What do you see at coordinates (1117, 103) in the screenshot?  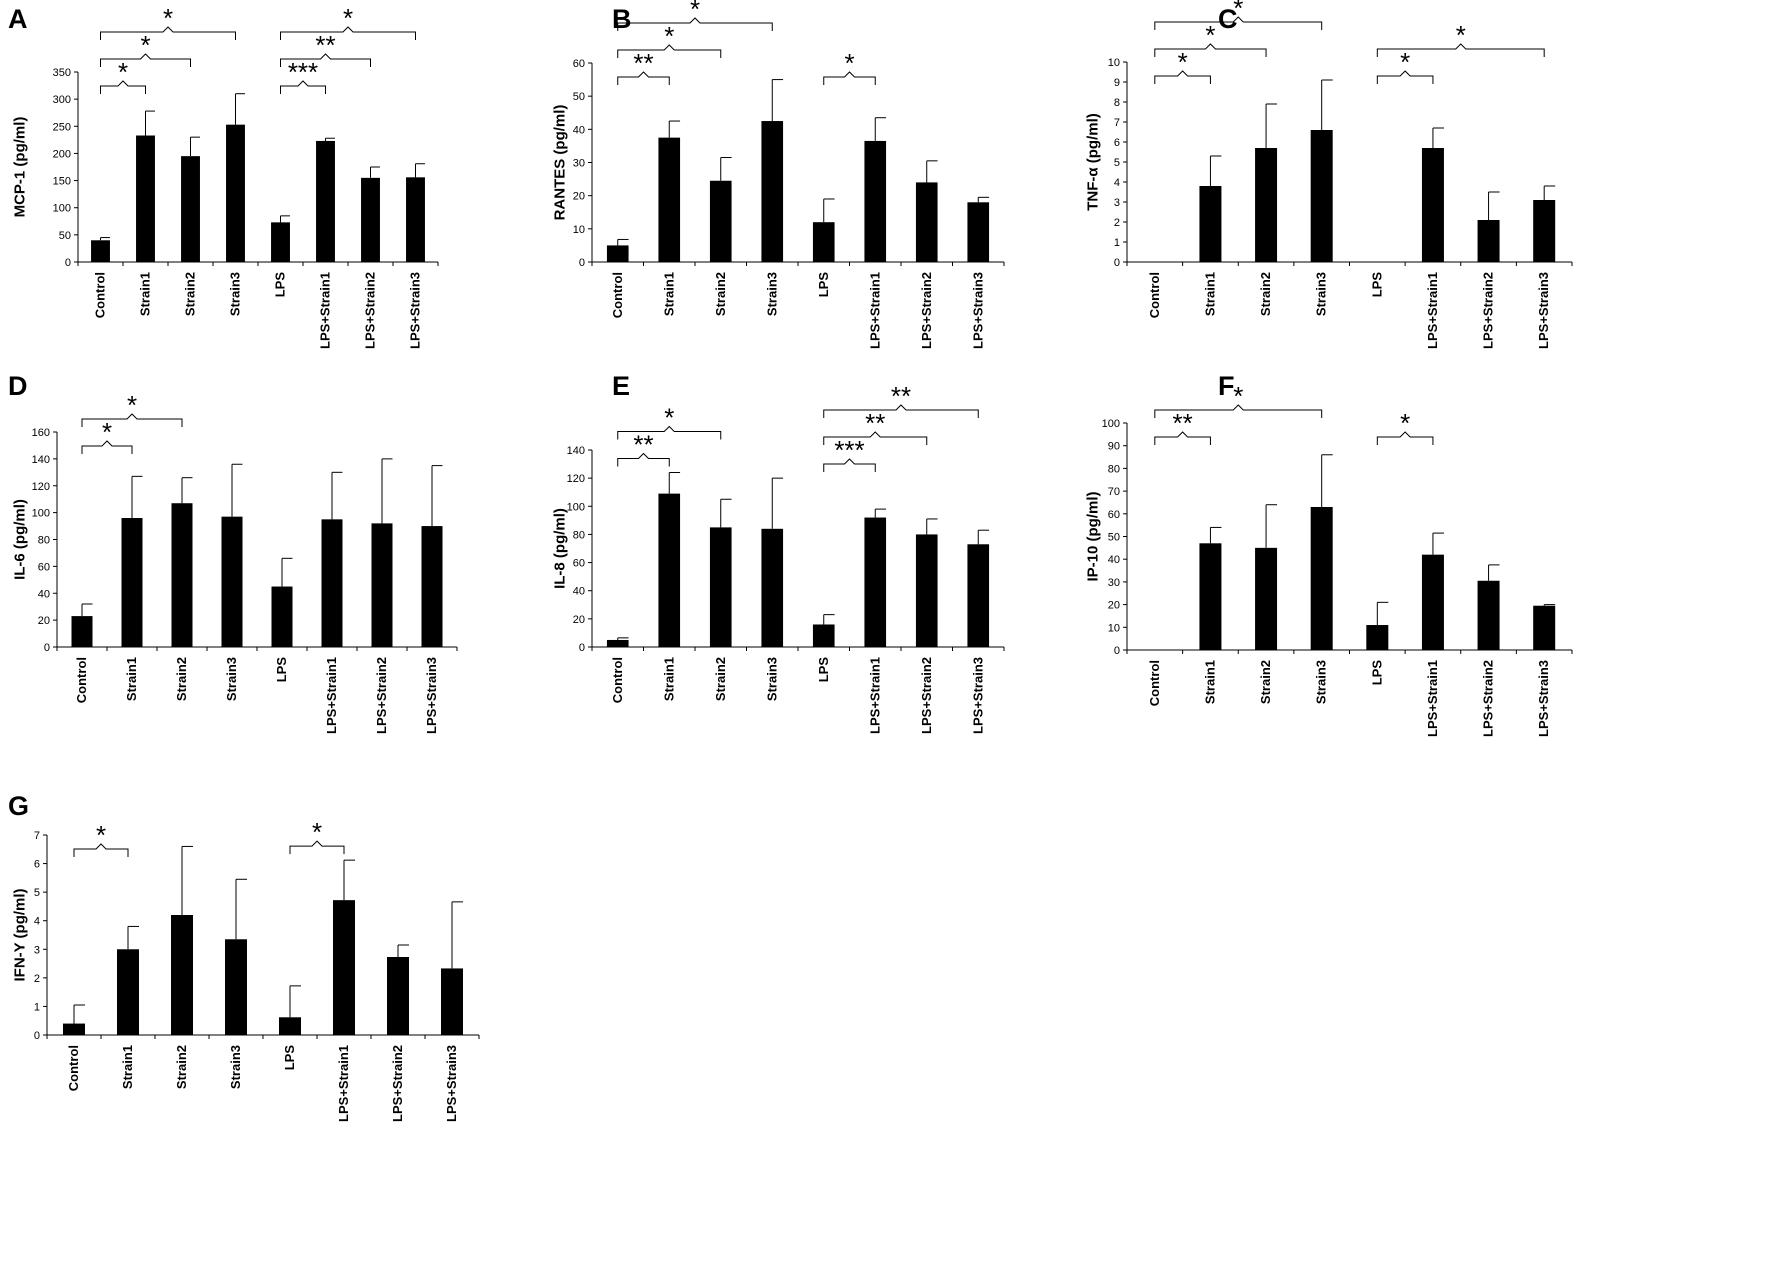 I see `panel-c-y-tick-label: 8` at bounding box center [1117, 103].